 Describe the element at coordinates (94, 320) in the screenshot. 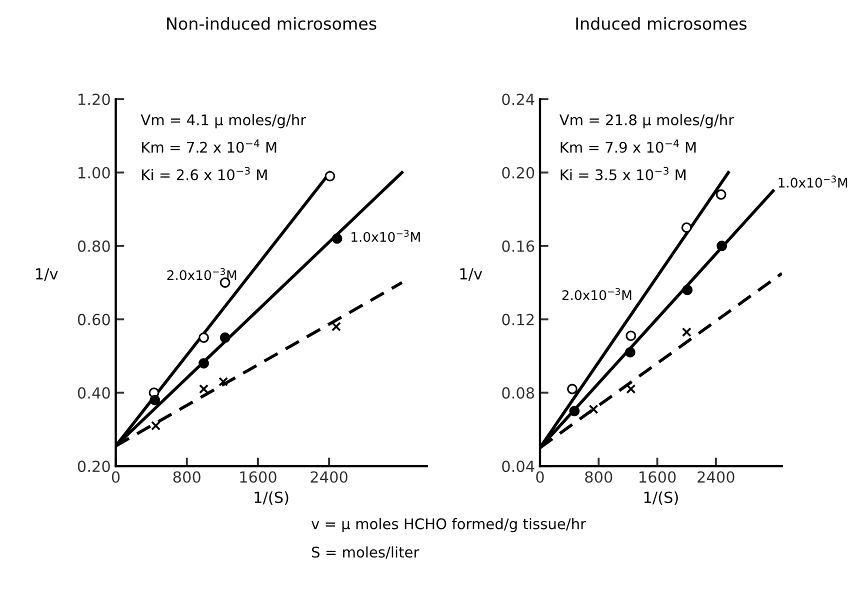

I see `y-tick-label: 0.60` at that location.